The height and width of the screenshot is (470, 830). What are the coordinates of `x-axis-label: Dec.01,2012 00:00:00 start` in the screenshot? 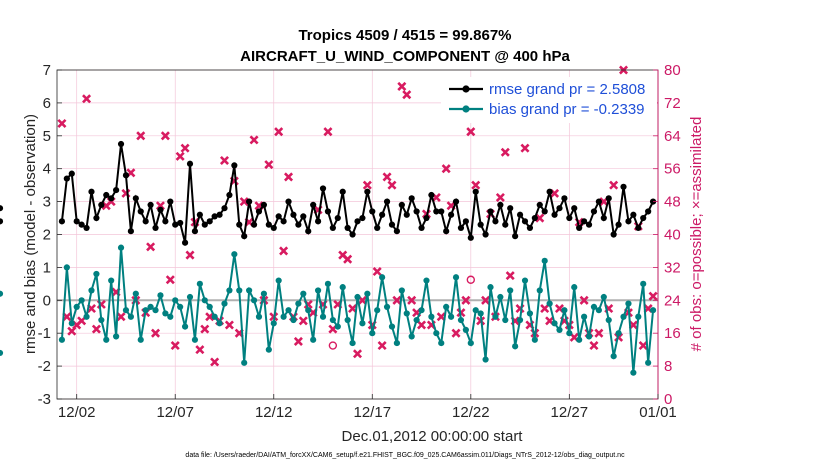 It's located at (433, 436).